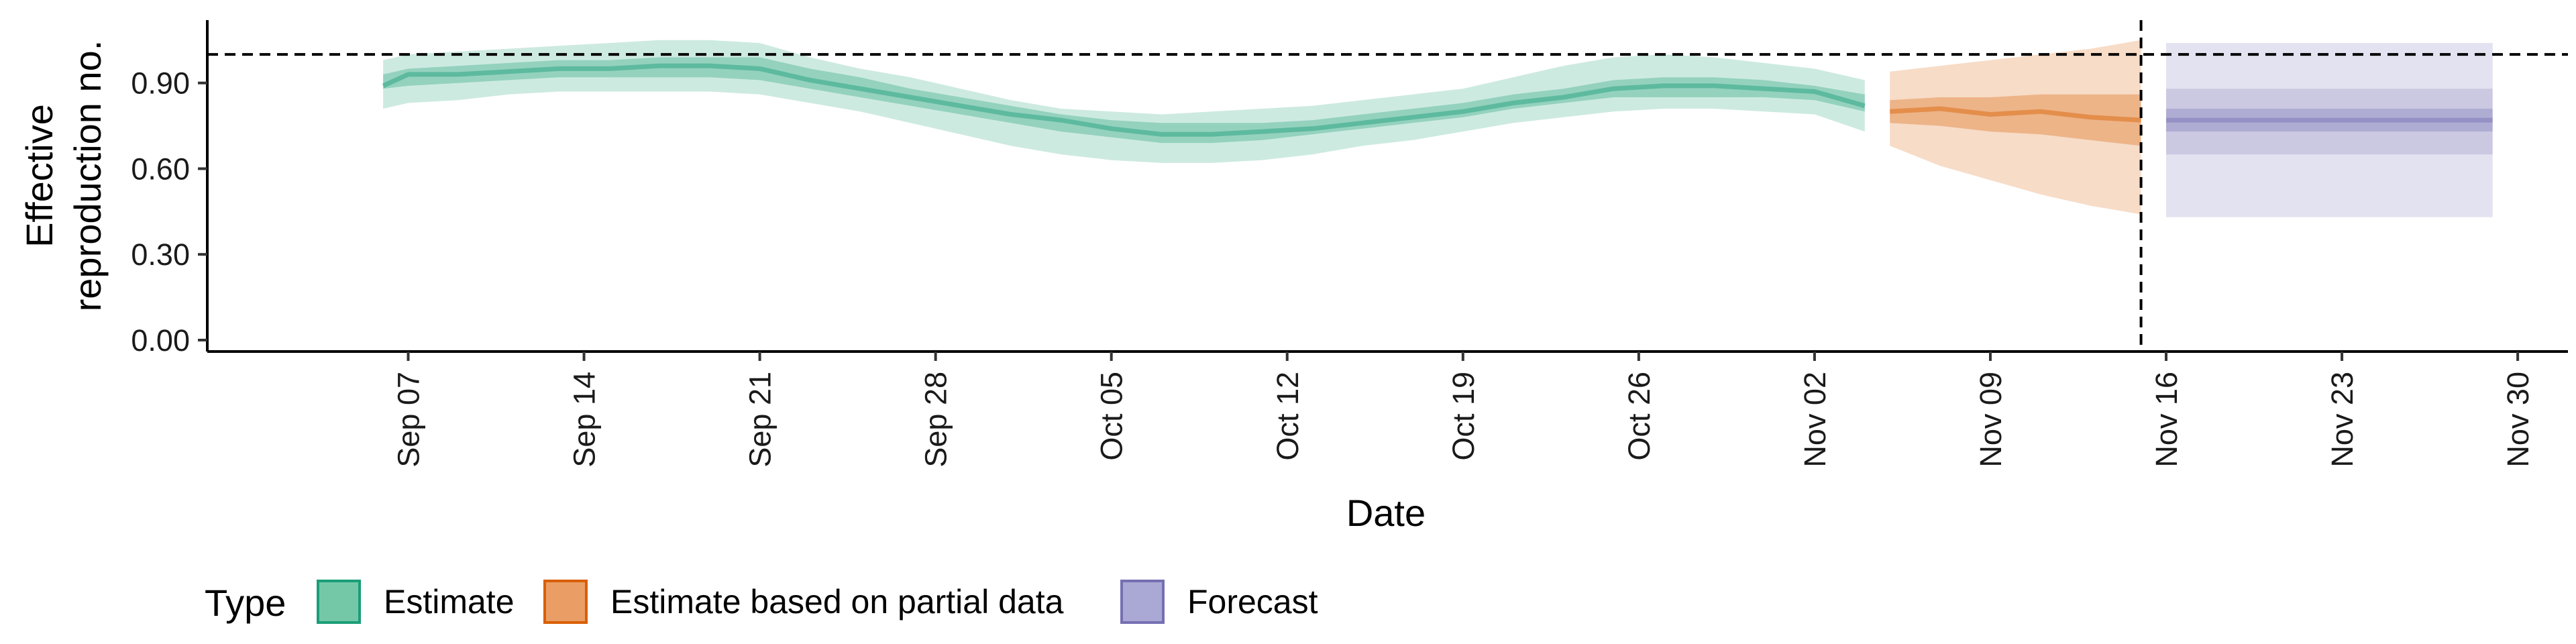 The width and height of the screenshot is (2576, 644). Describe the element at coordinates (1252, 602) in the screenshot. I see `legend-label-forecast: Forecast` at that location.